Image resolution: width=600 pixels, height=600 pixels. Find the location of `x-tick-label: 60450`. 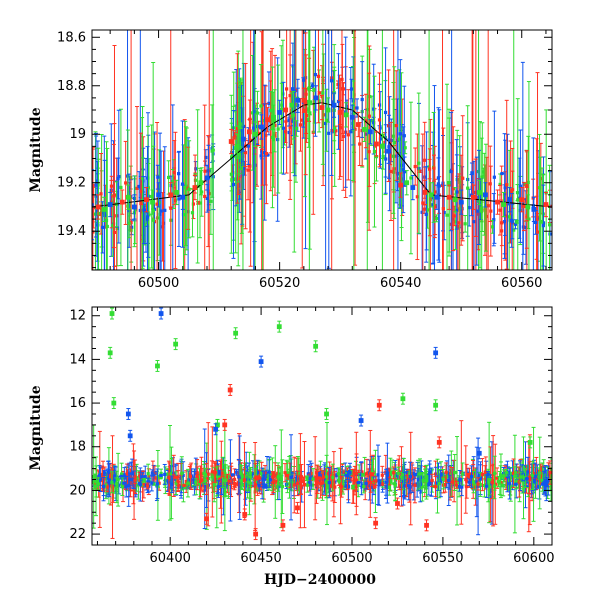

x-tick-label: 60450 is located at coordinates (260, 558).